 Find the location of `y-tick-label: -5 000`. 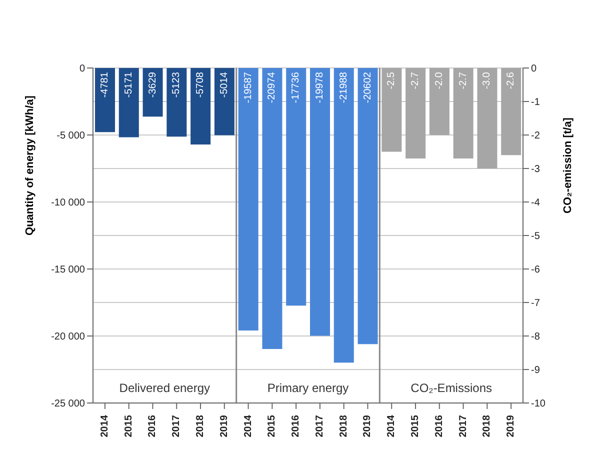

y-tick-label: -5 000 is located at coordinates (71, 136).